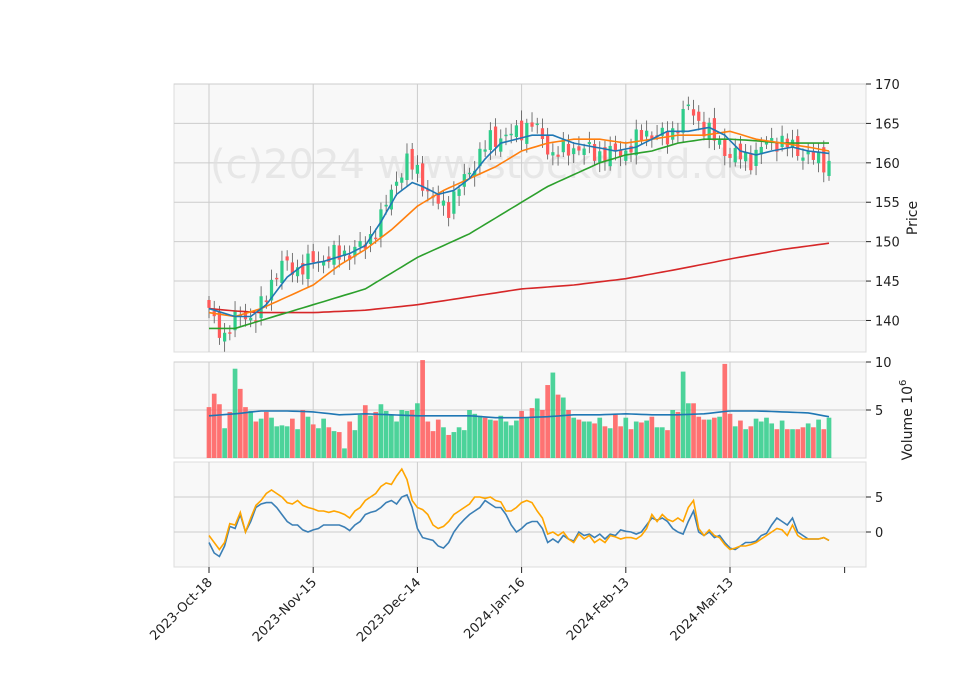 The image size is (960, 690). Describe the element at coordinates (913, 218) in the screenshot. I see `price-axis-label: Price` at that location.